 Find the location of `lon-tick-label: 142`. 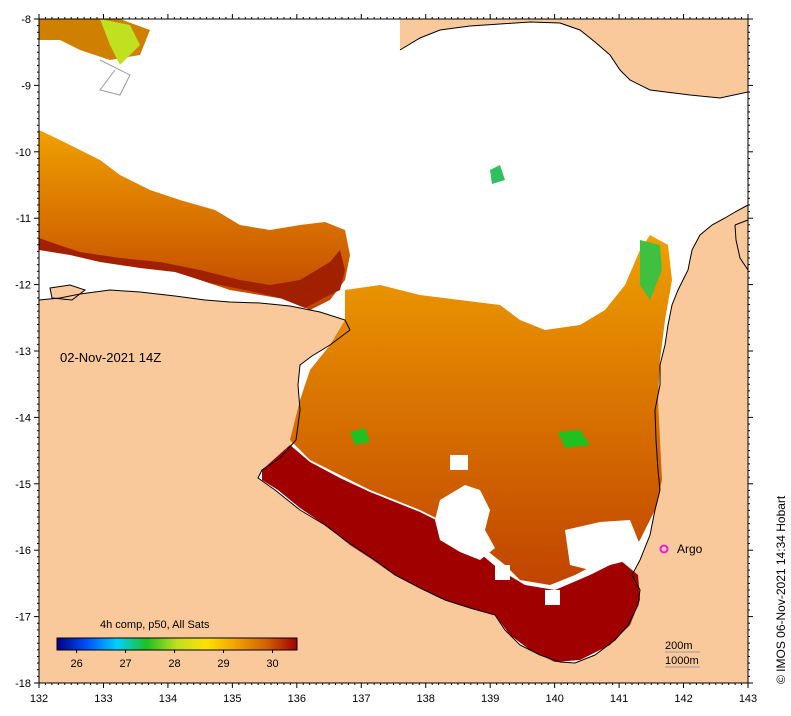

lon-tick-label: 142 is located at coordinates (683, 699).